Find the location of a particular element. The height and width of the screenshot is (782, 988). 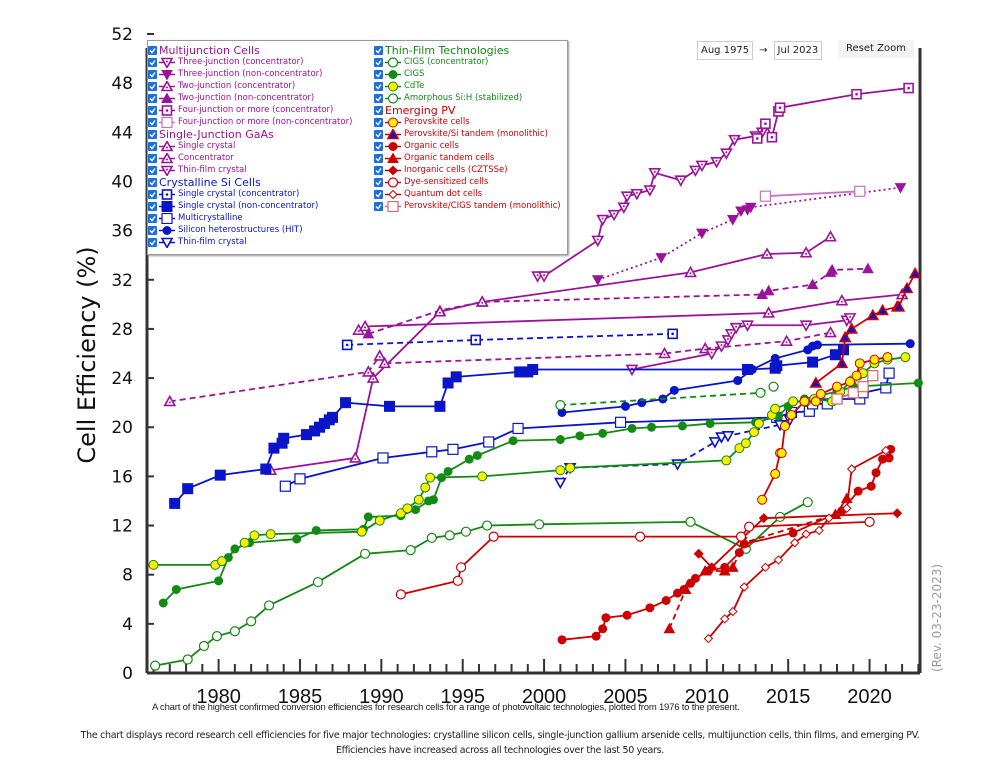

date-to-input: Jul 2023 is located at coordinates (798, 50).